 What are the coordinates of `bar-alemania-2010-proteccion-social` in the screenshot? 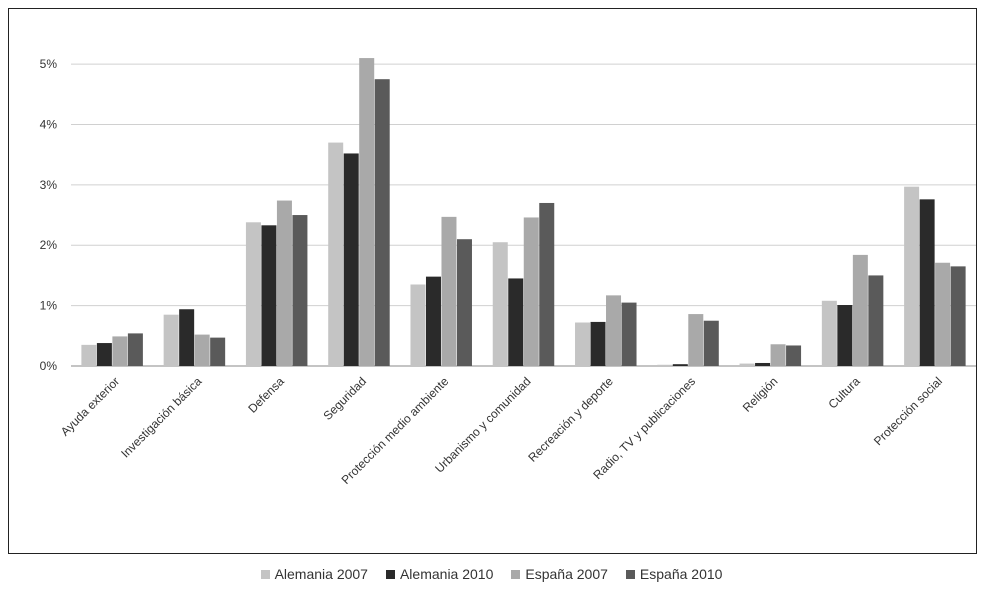 It's located at (927, 282).